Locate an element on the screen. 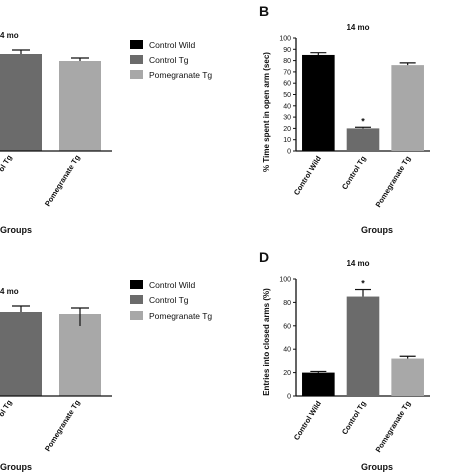  chart-title-b: 14 mo is located at coordinates (357, 27).